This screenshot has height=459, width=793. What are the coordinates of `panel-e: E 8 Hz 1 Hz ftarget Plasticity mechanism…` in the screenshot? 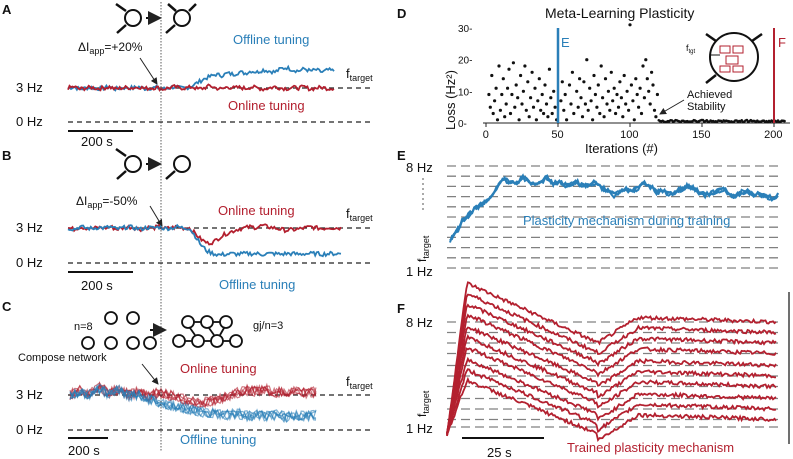 It's located at (589, 213).